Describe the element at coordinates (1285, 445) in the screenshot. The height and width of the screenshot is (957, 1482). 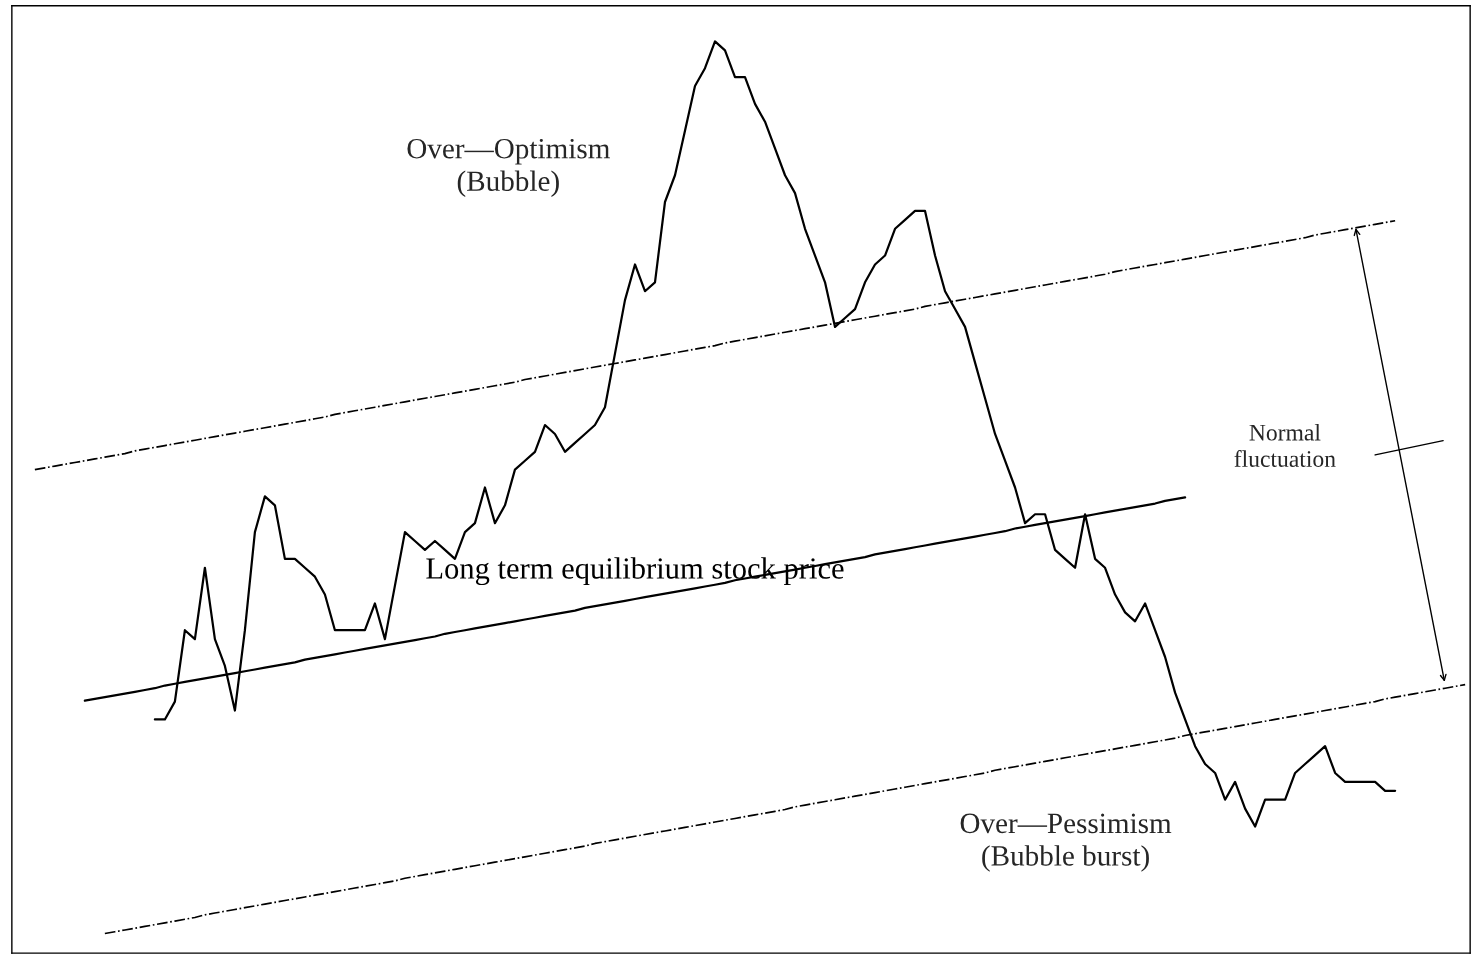
I see `annotation: Normal fluctuation` at that location.